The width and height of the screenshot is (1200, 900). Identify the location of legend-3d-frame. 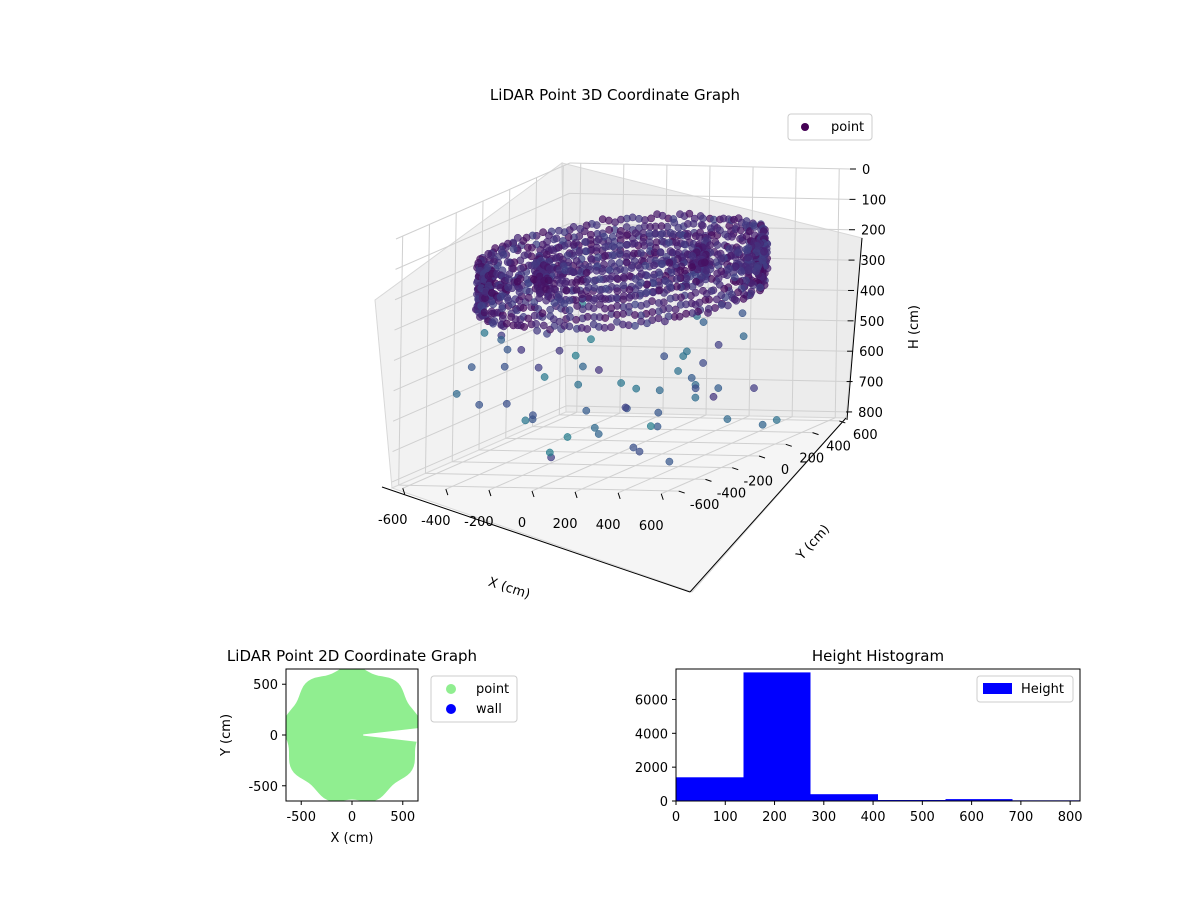
(830, 127).